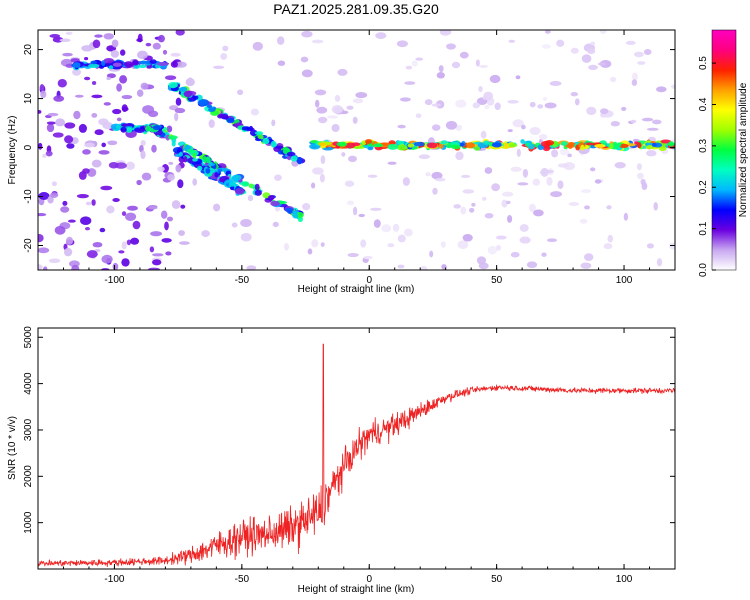  I want to click on y-tick-label: 4000, so click(28, 383).